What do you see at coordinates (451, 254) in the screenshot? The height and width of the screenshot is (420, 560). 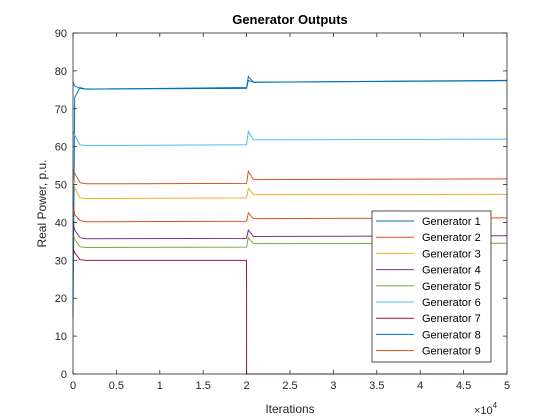 I see `legend-label-3: Generator 3` at bounding box center [451, 254].